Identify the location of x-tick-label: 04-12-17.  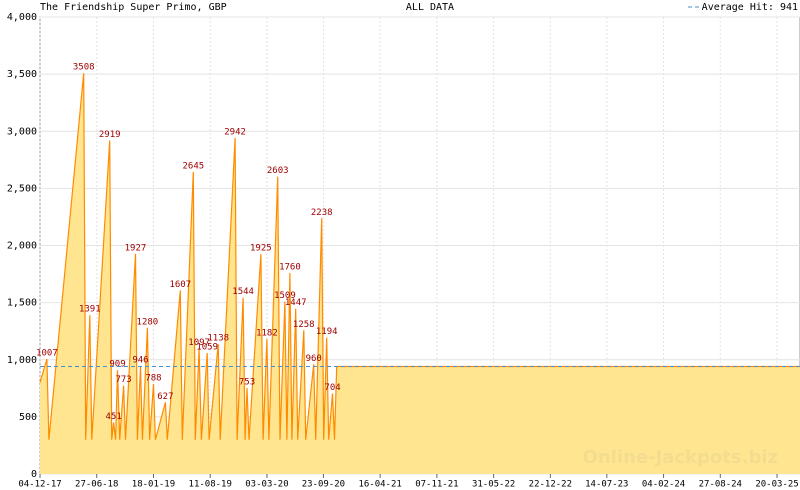
(39, 485).